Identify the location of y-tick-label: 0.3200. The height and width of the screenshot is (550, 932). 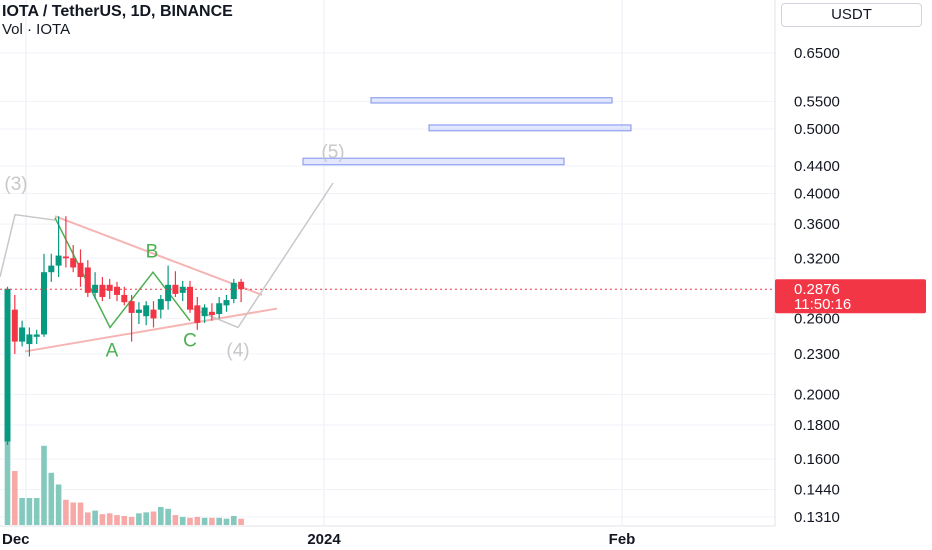
(817, 258).